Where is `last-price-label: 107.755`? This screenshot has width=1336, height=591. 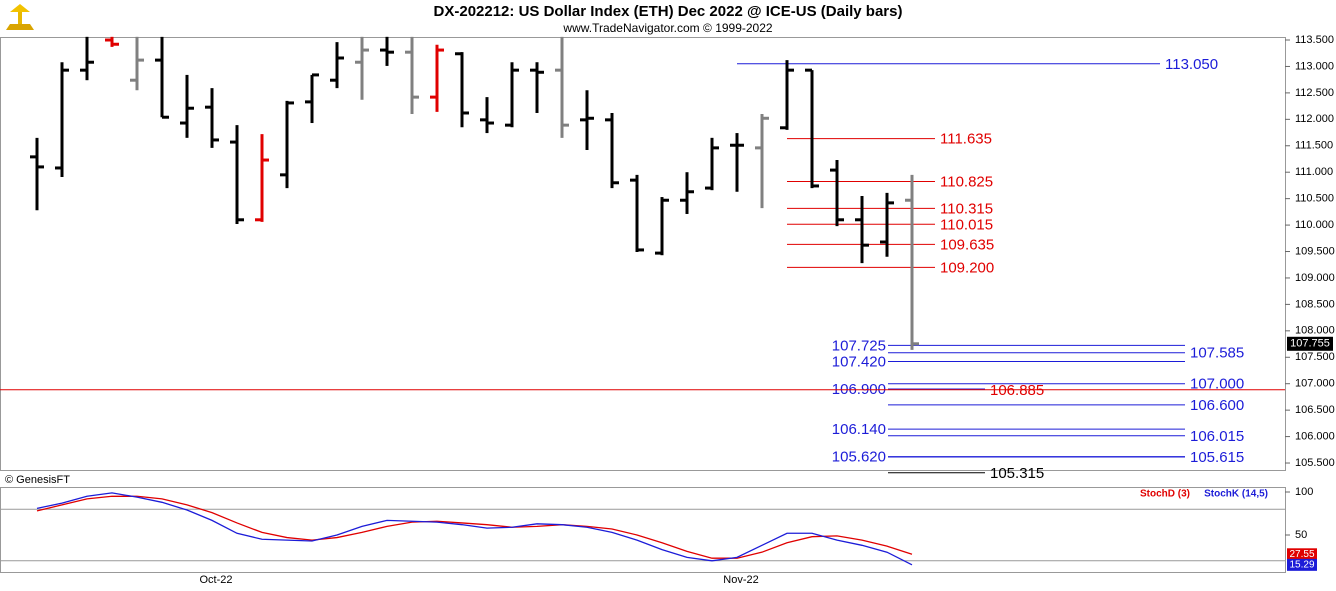
last-price-label: 107.755 is located at coordinates (1310, 344).